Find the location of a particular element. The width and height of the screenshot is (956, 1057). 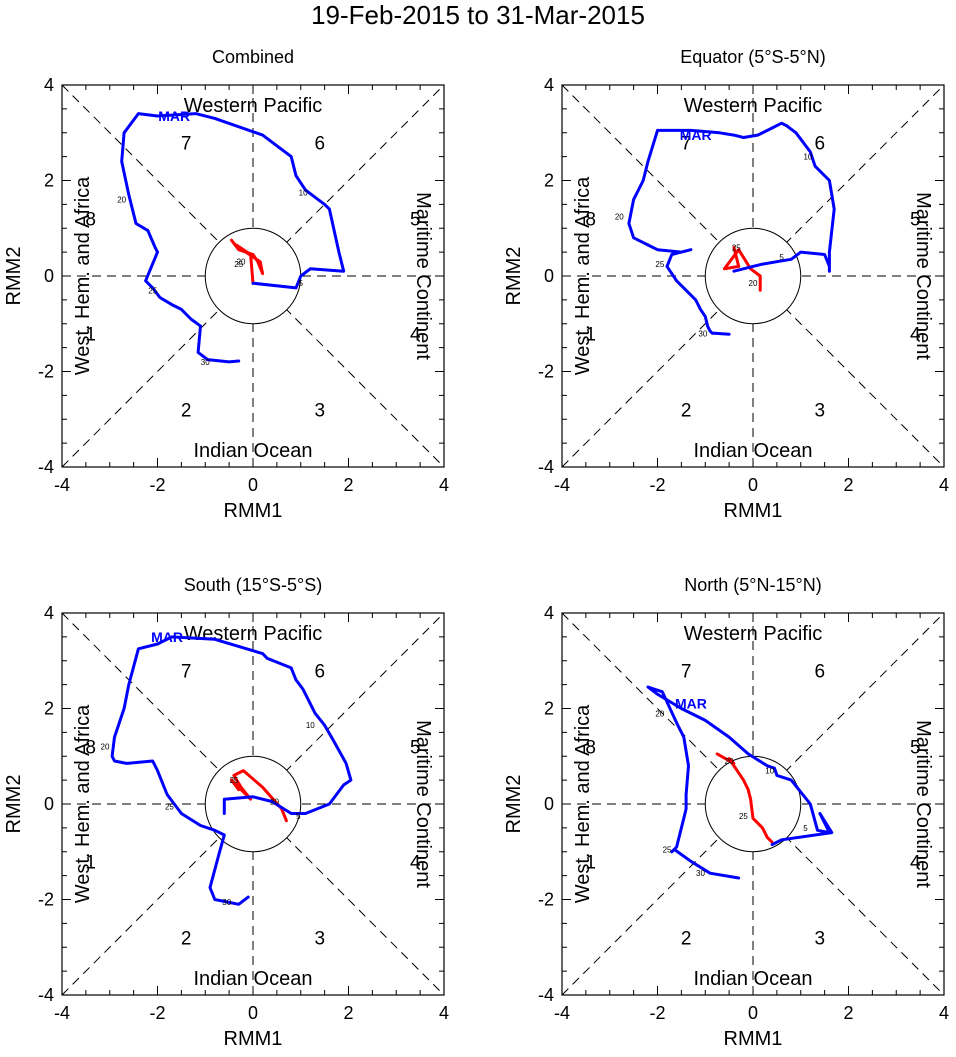

x-tick-label: 2 is located at coordinates (348, 1013).